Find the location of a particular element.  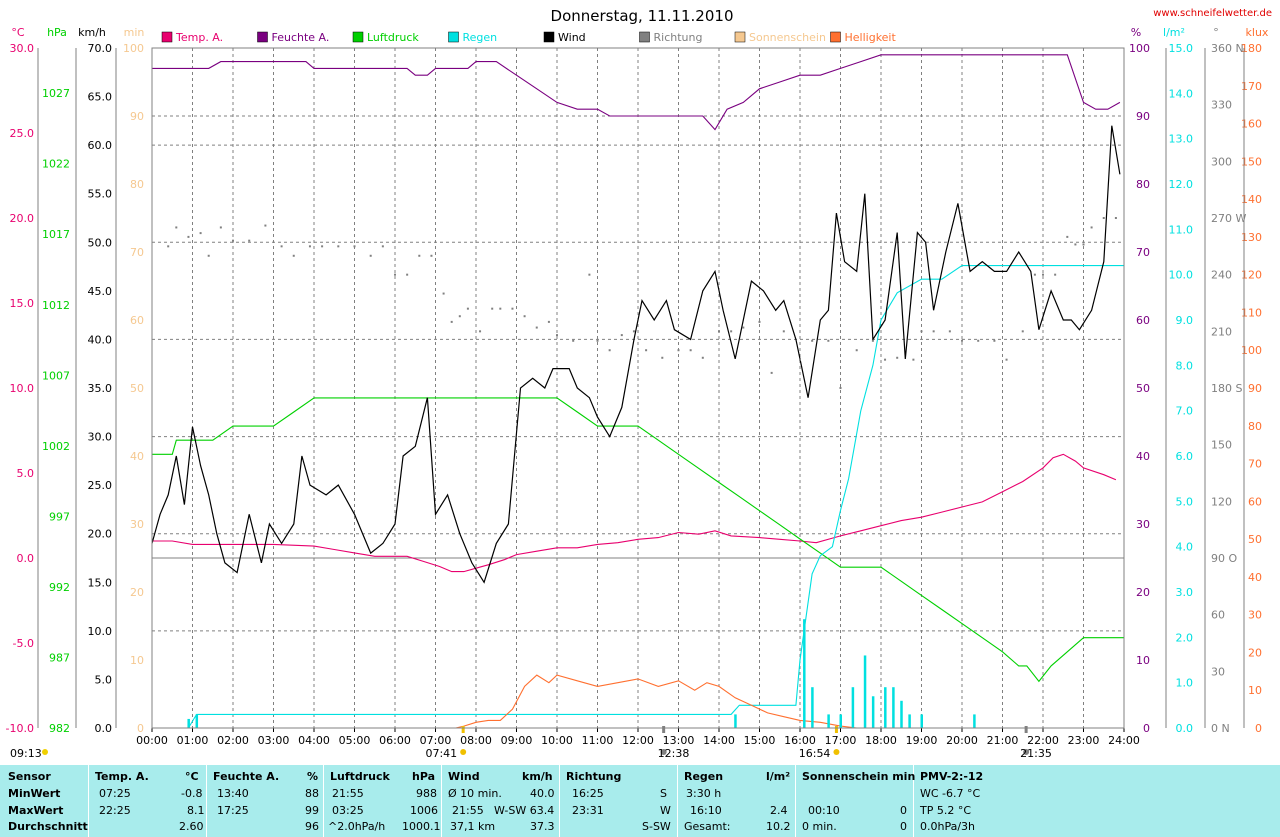

light-axis-tick: 10 is located at coordinates (1255, 690).